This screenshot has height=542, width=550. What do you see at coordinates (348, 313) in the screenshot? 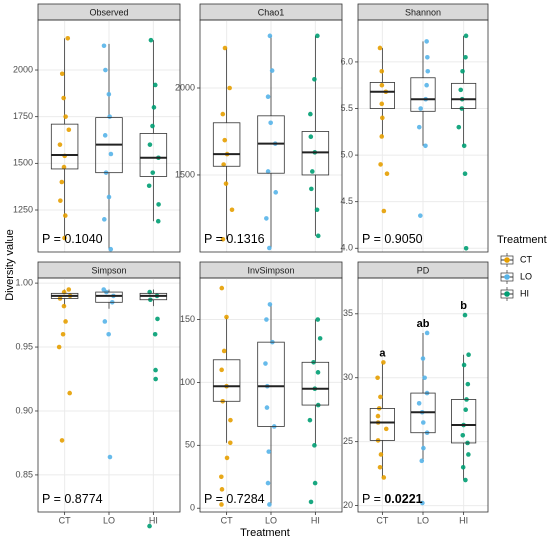
I see `y-tick-label: 35` at bounding box center [348, 313].